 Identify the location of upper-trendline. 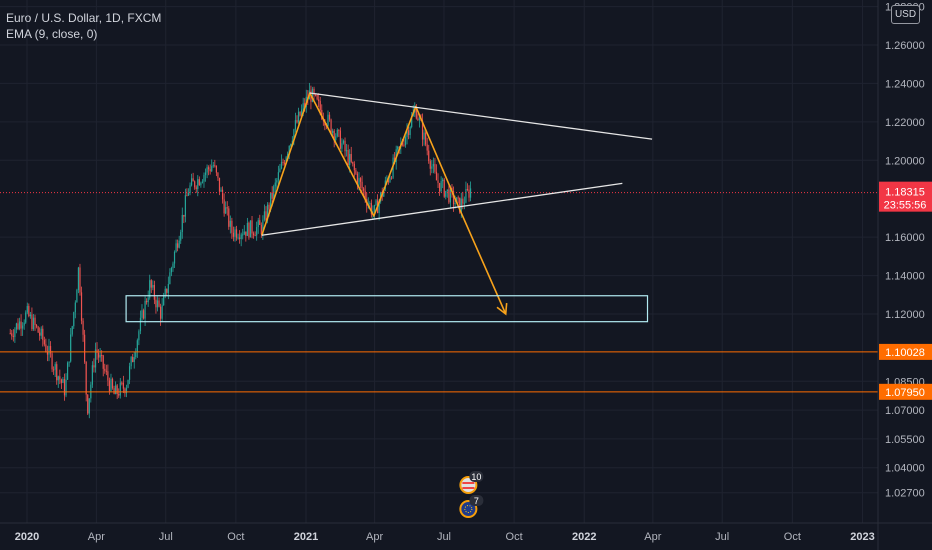
(481, 116).